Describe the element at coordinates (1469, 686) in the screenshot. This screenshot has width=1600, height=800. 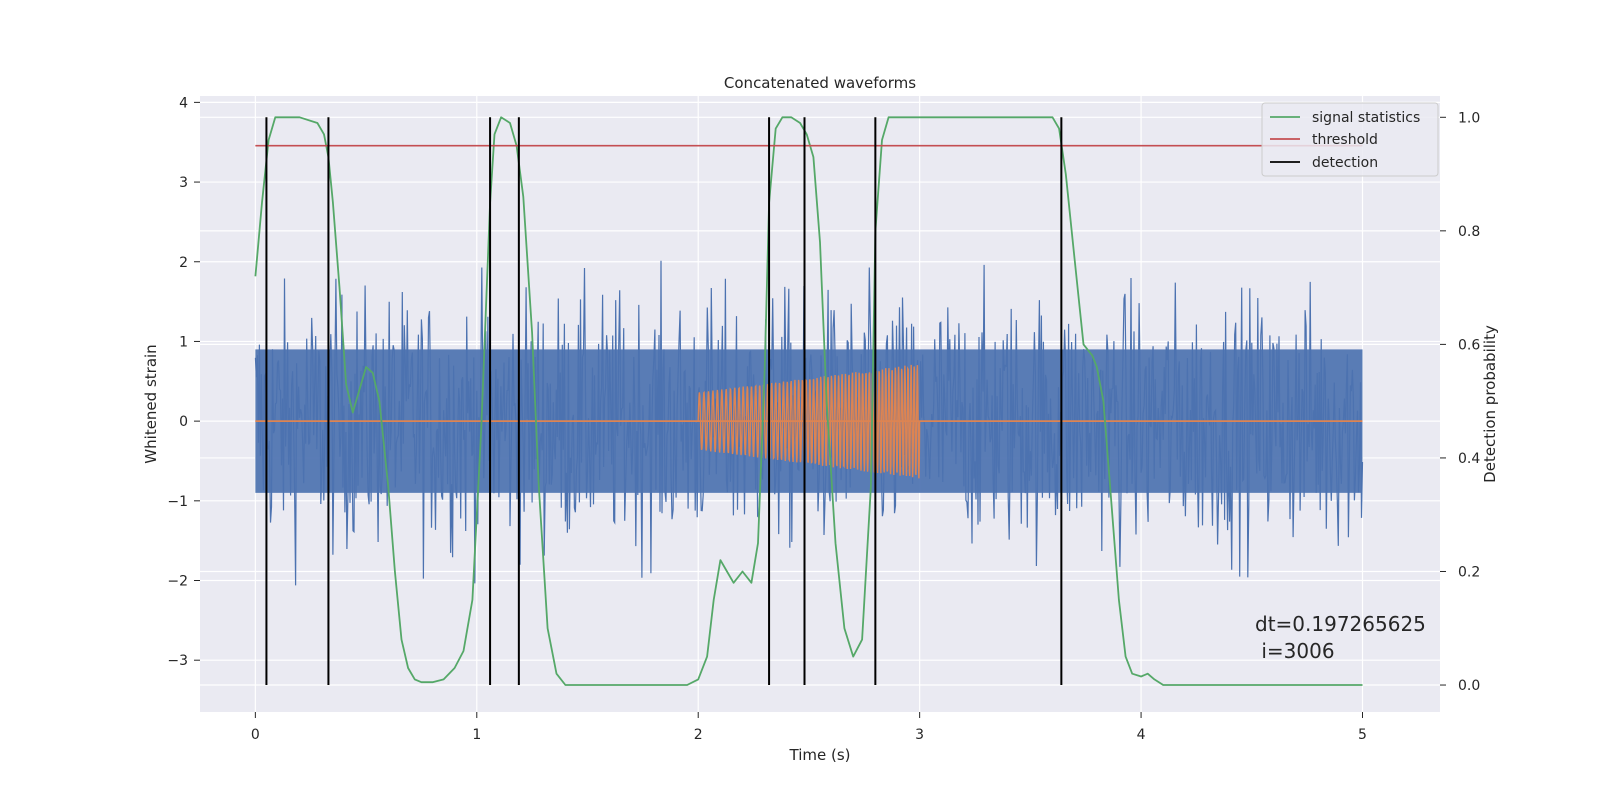
I see `right-tick-label-0: 0.0` at that location.